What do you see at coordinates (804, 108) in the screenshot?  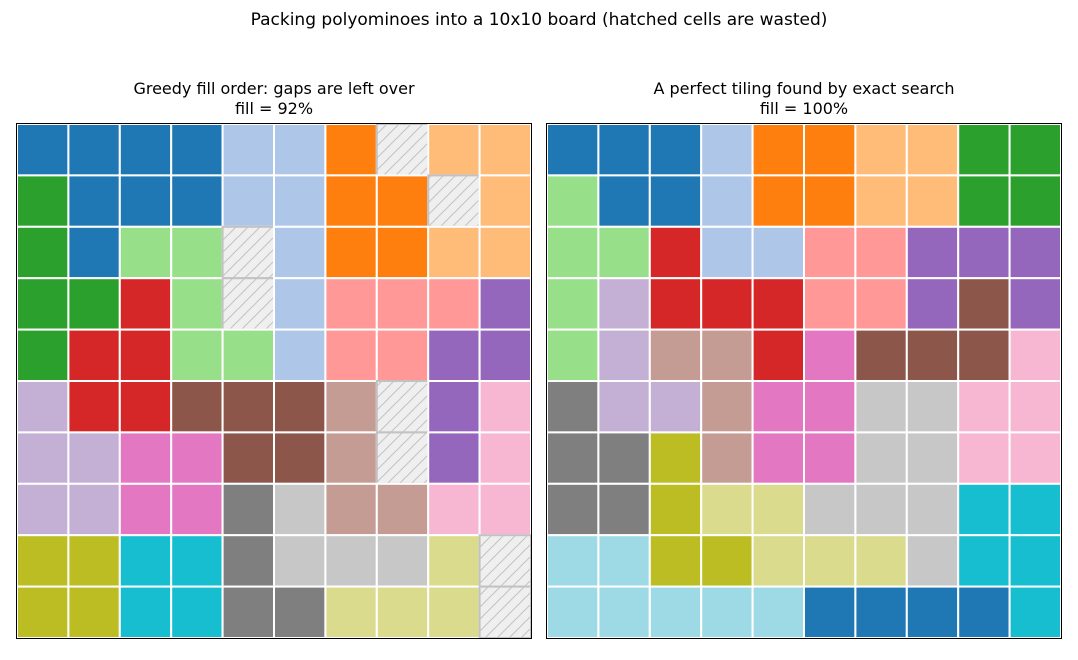 I see `right-chart-subtitle: fill = 100%` at bounding box center [804, 108].